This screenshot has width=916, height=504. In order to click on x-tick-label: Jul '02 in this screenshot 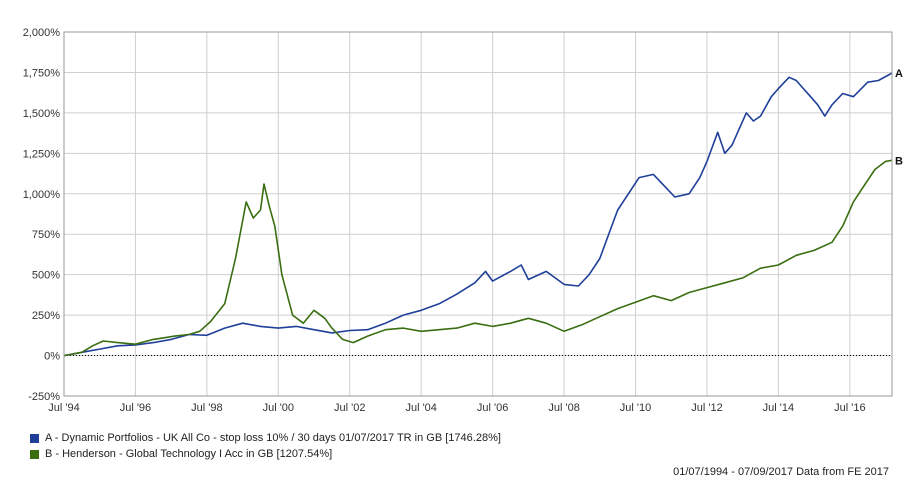, I will do `click(349, 408)`.